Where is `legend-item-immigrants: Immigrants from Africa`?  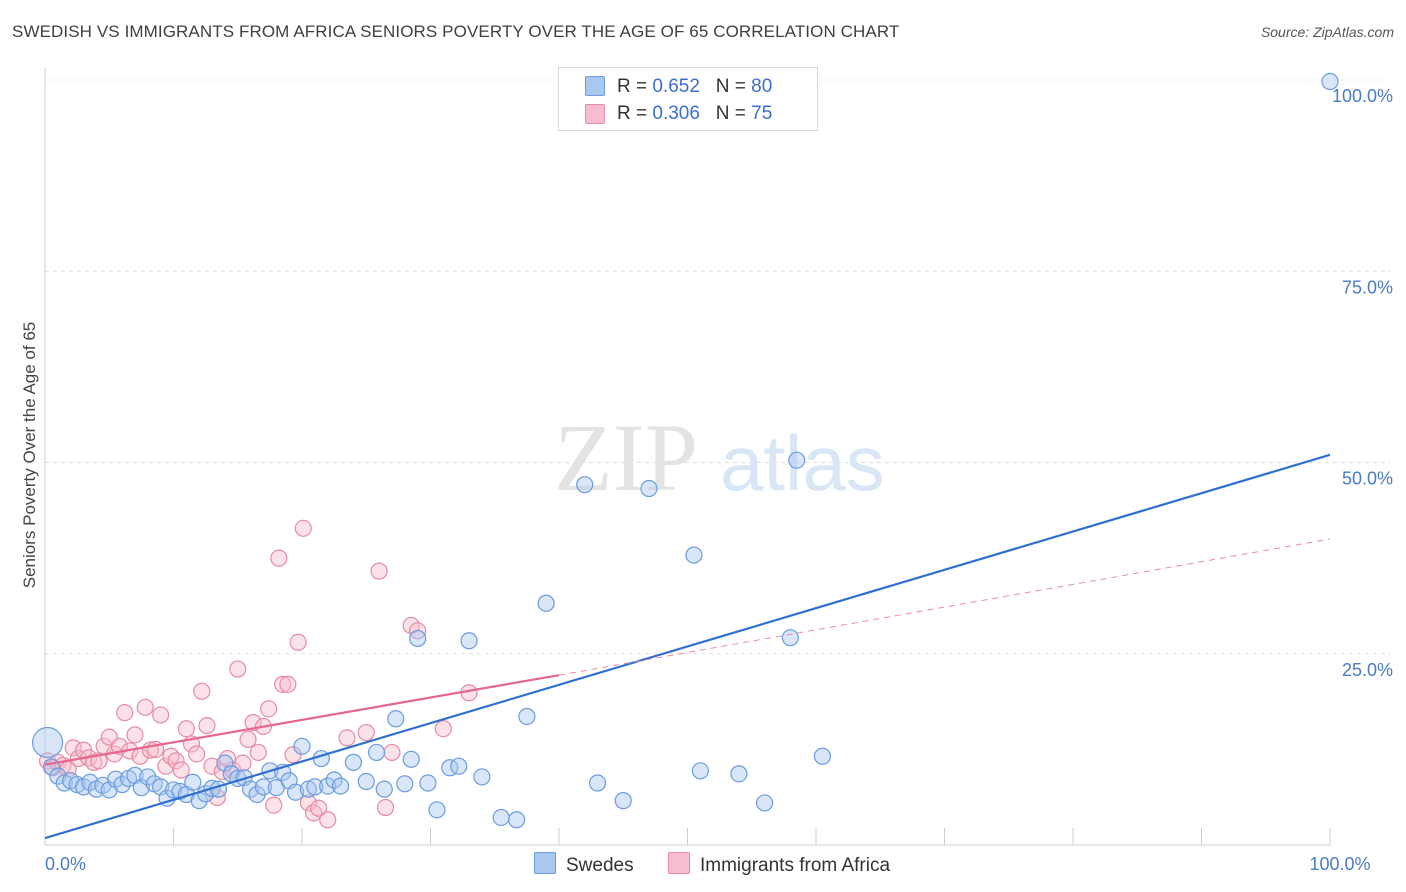
legend-item-immigrants: Immigrants from Africa is located at coordinates (779, 864).